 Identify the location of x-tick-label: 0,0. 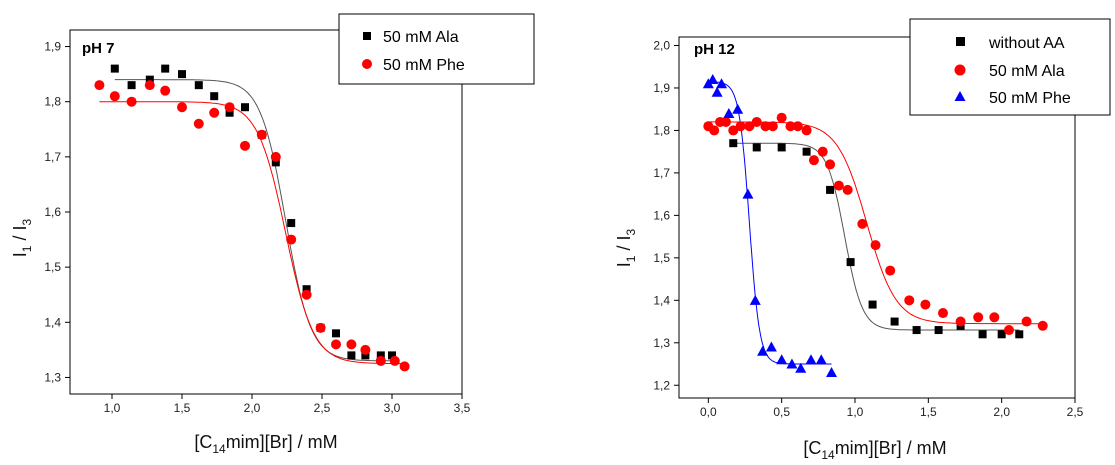
(708, 412).